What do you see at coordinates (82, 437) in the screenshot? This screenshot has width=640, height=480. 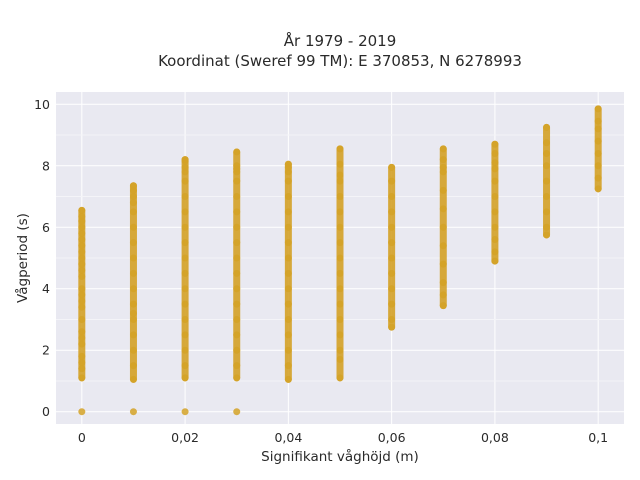 I see `x-tick-label: 0` at bounding box center [82, 437].